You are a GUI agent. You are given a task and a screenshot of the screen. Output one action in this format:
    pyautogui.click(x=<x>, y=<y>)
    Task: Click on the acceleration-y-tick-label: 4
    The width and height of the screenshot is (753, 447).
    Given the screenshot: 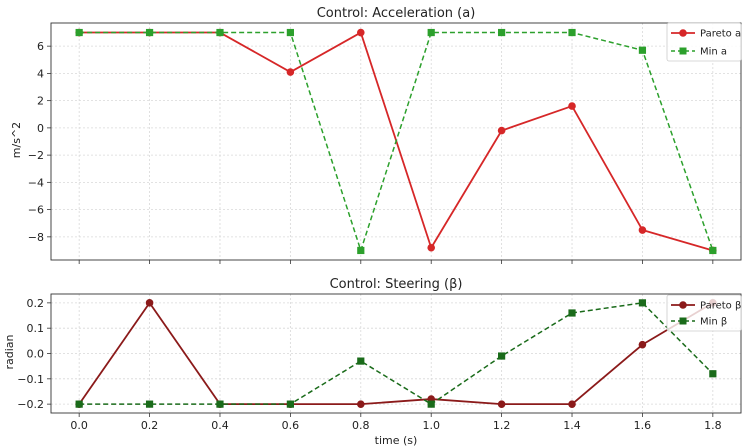 What is the action you would take?
    pyautogui.click(x=40, y=73)
    